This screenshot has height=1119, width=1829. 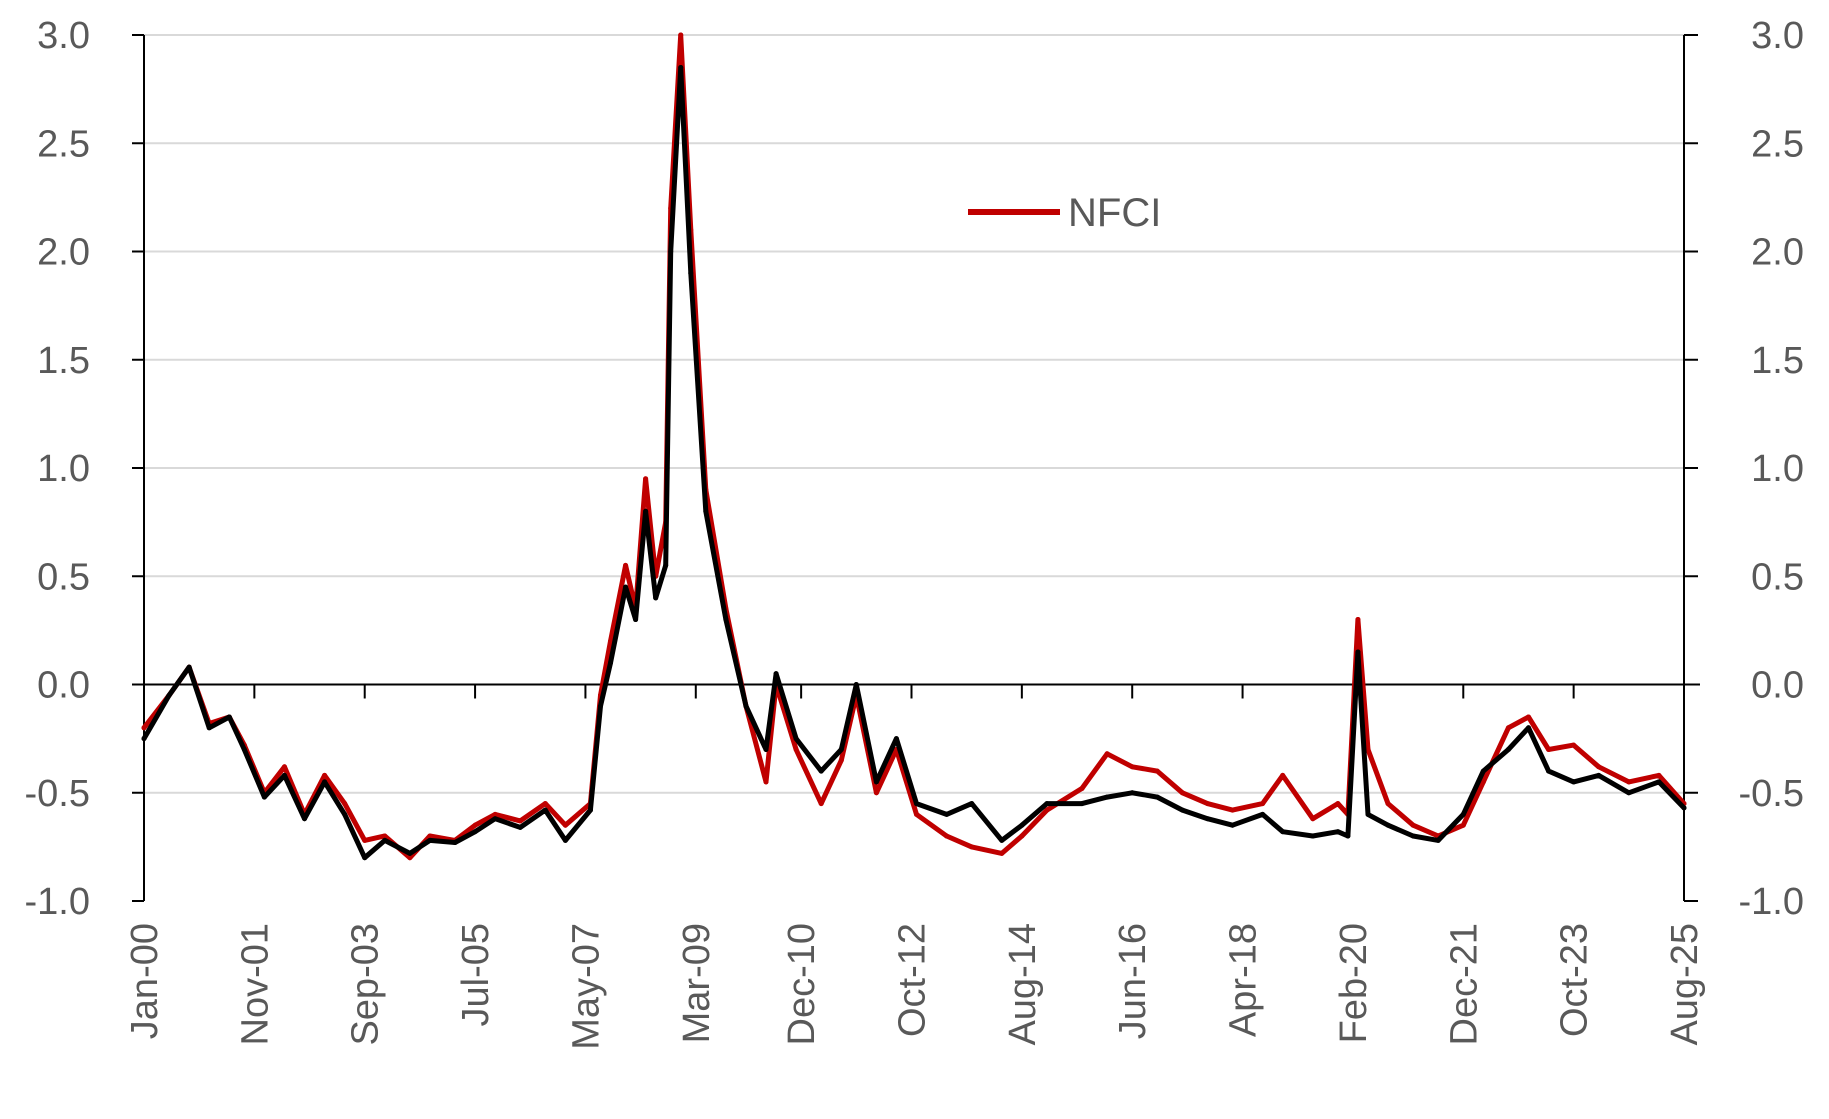 I want to click on x-tick-label: Dec-21, so click(x=1464, y=984).